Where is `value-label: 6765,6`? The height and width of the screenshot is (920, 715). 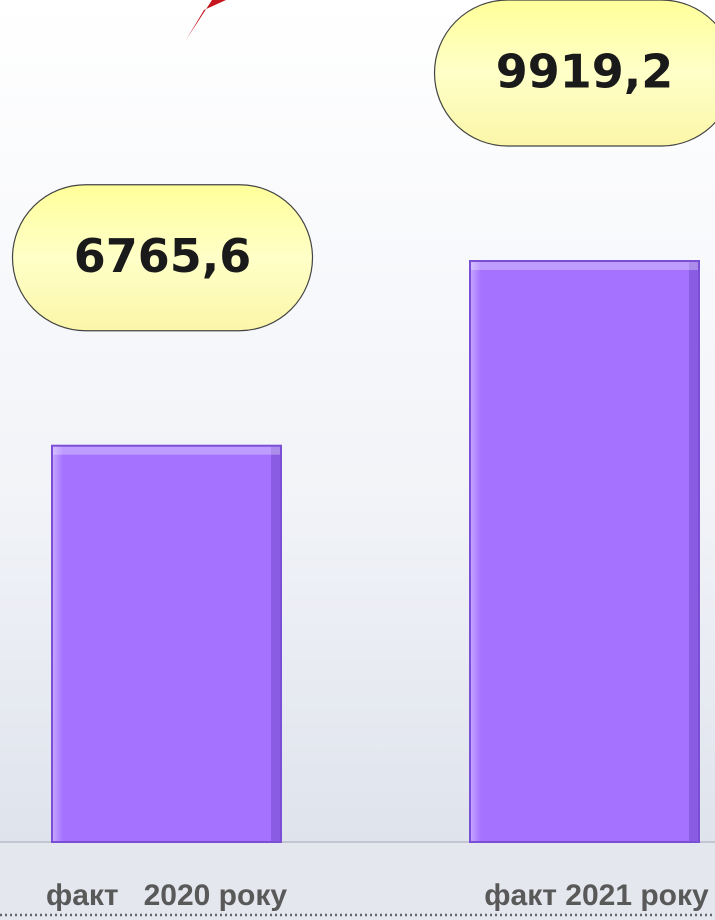
value-label: 6765,6 is located at coordinates (163, 256).